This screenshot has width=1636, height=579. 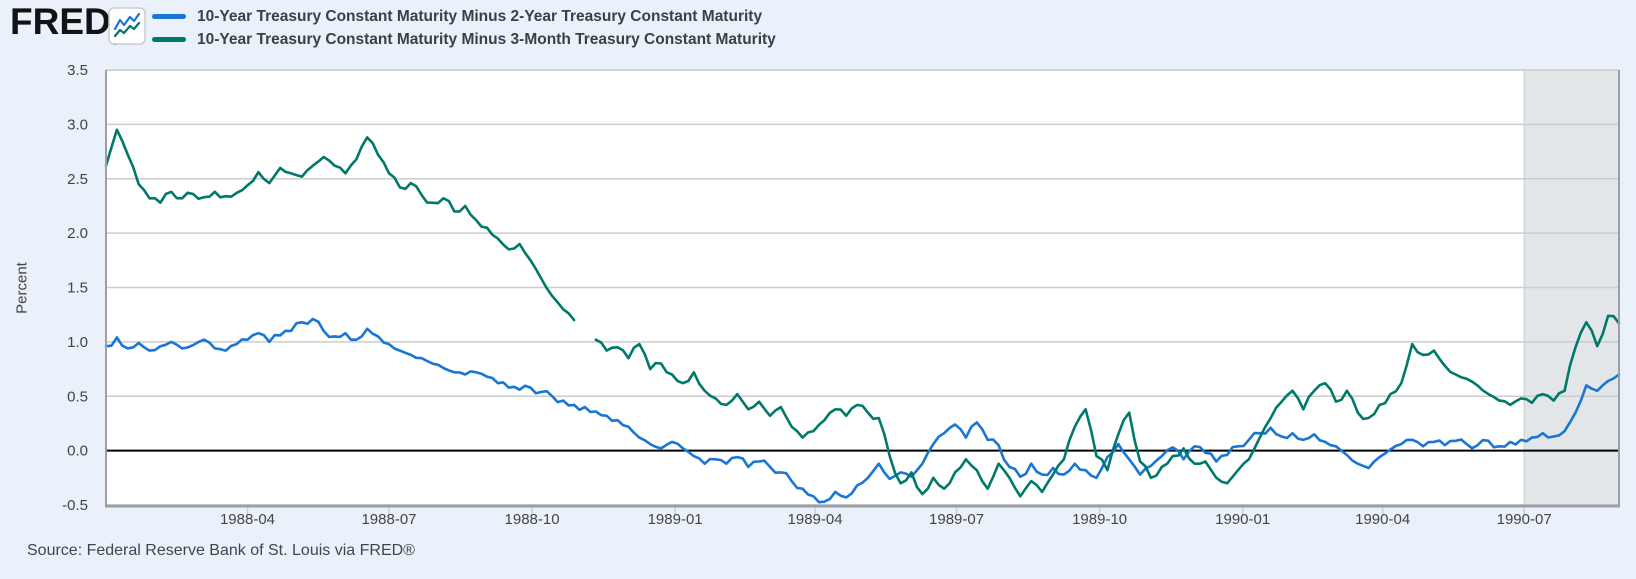 What do you see at coordinates (169, 39) in the screenshot?
I see `legend-swatch-green` at bounding box center [169, 39].